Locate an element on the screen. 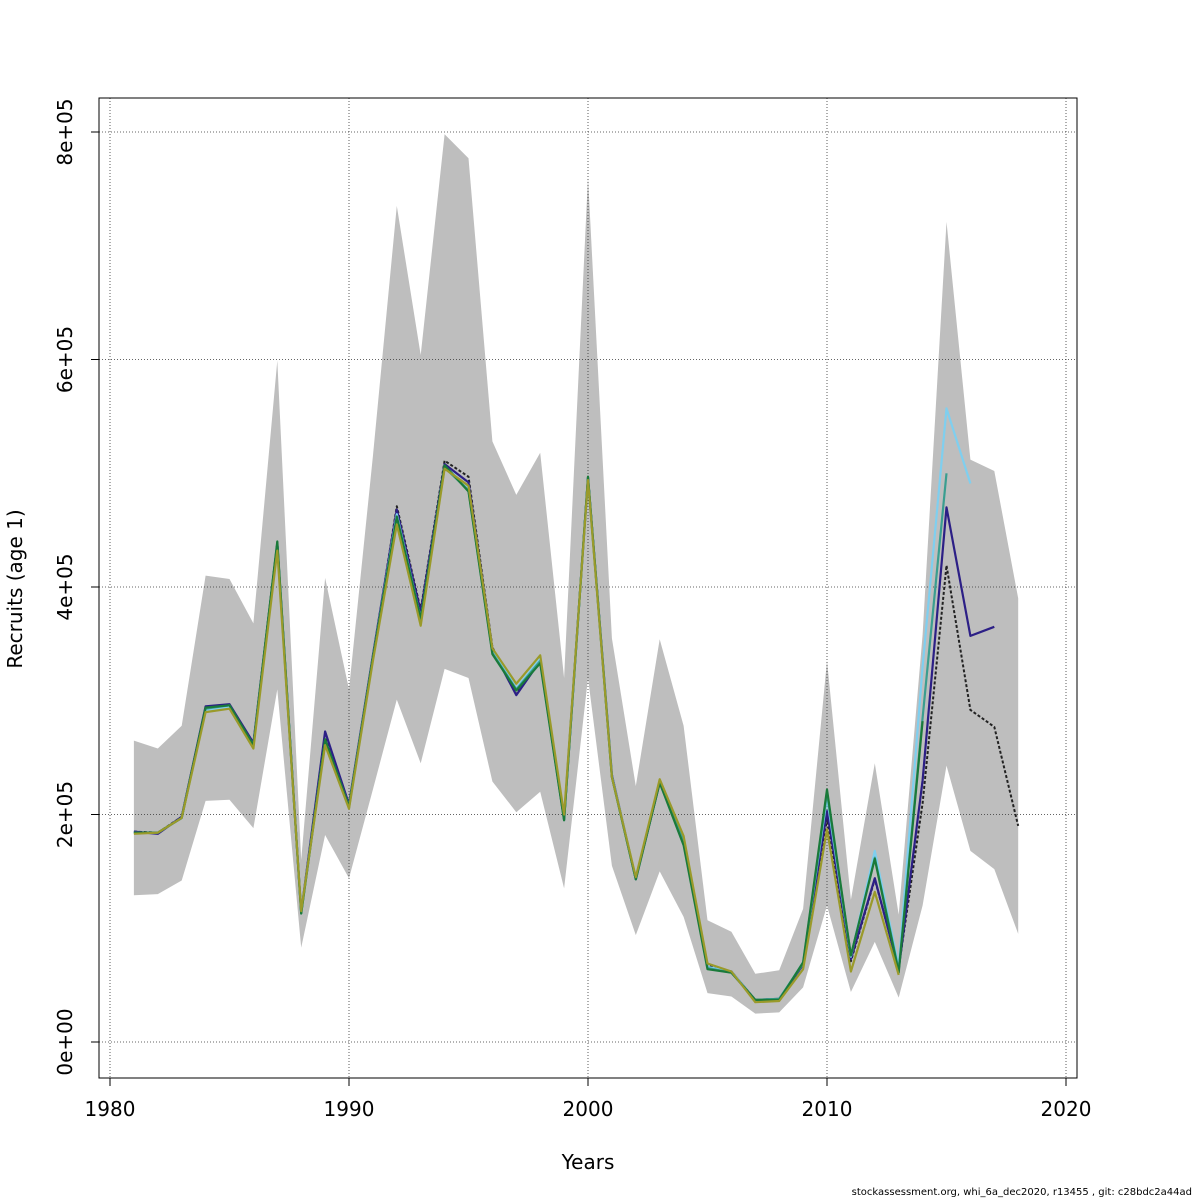 This screenshot has height=1200, width=1200. y-tick-label: 8e+05 is located at coordinates (65, 131).